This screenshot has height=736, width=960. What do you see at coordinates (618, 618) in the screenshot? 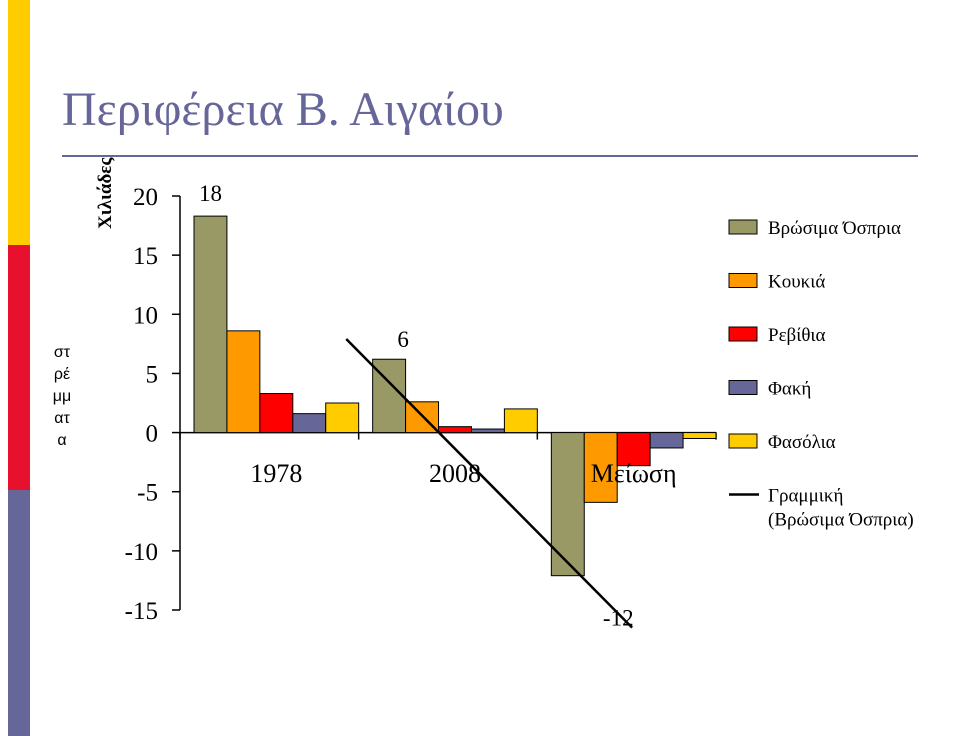
I see `data-label: -12` at bounding box center [618, 618].